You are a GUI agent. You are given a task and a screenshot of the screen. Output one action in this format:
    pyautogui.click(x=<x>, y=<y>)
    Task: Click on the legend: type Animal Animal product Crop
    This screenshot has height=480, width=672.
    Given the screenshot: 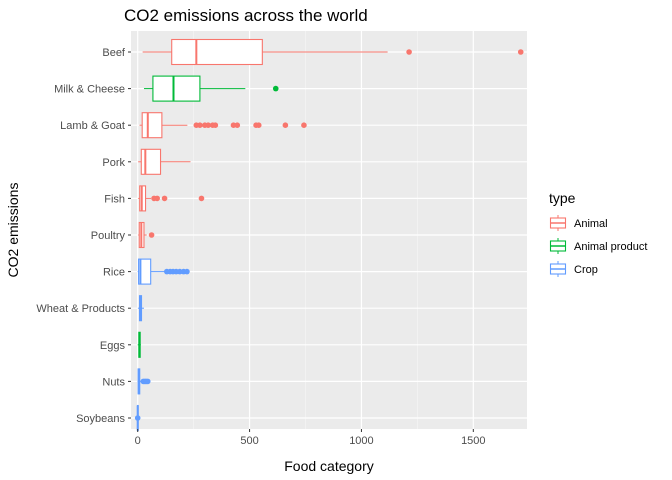 What is the action you would take?
    pyautogui.click(x=598, y=234)
    